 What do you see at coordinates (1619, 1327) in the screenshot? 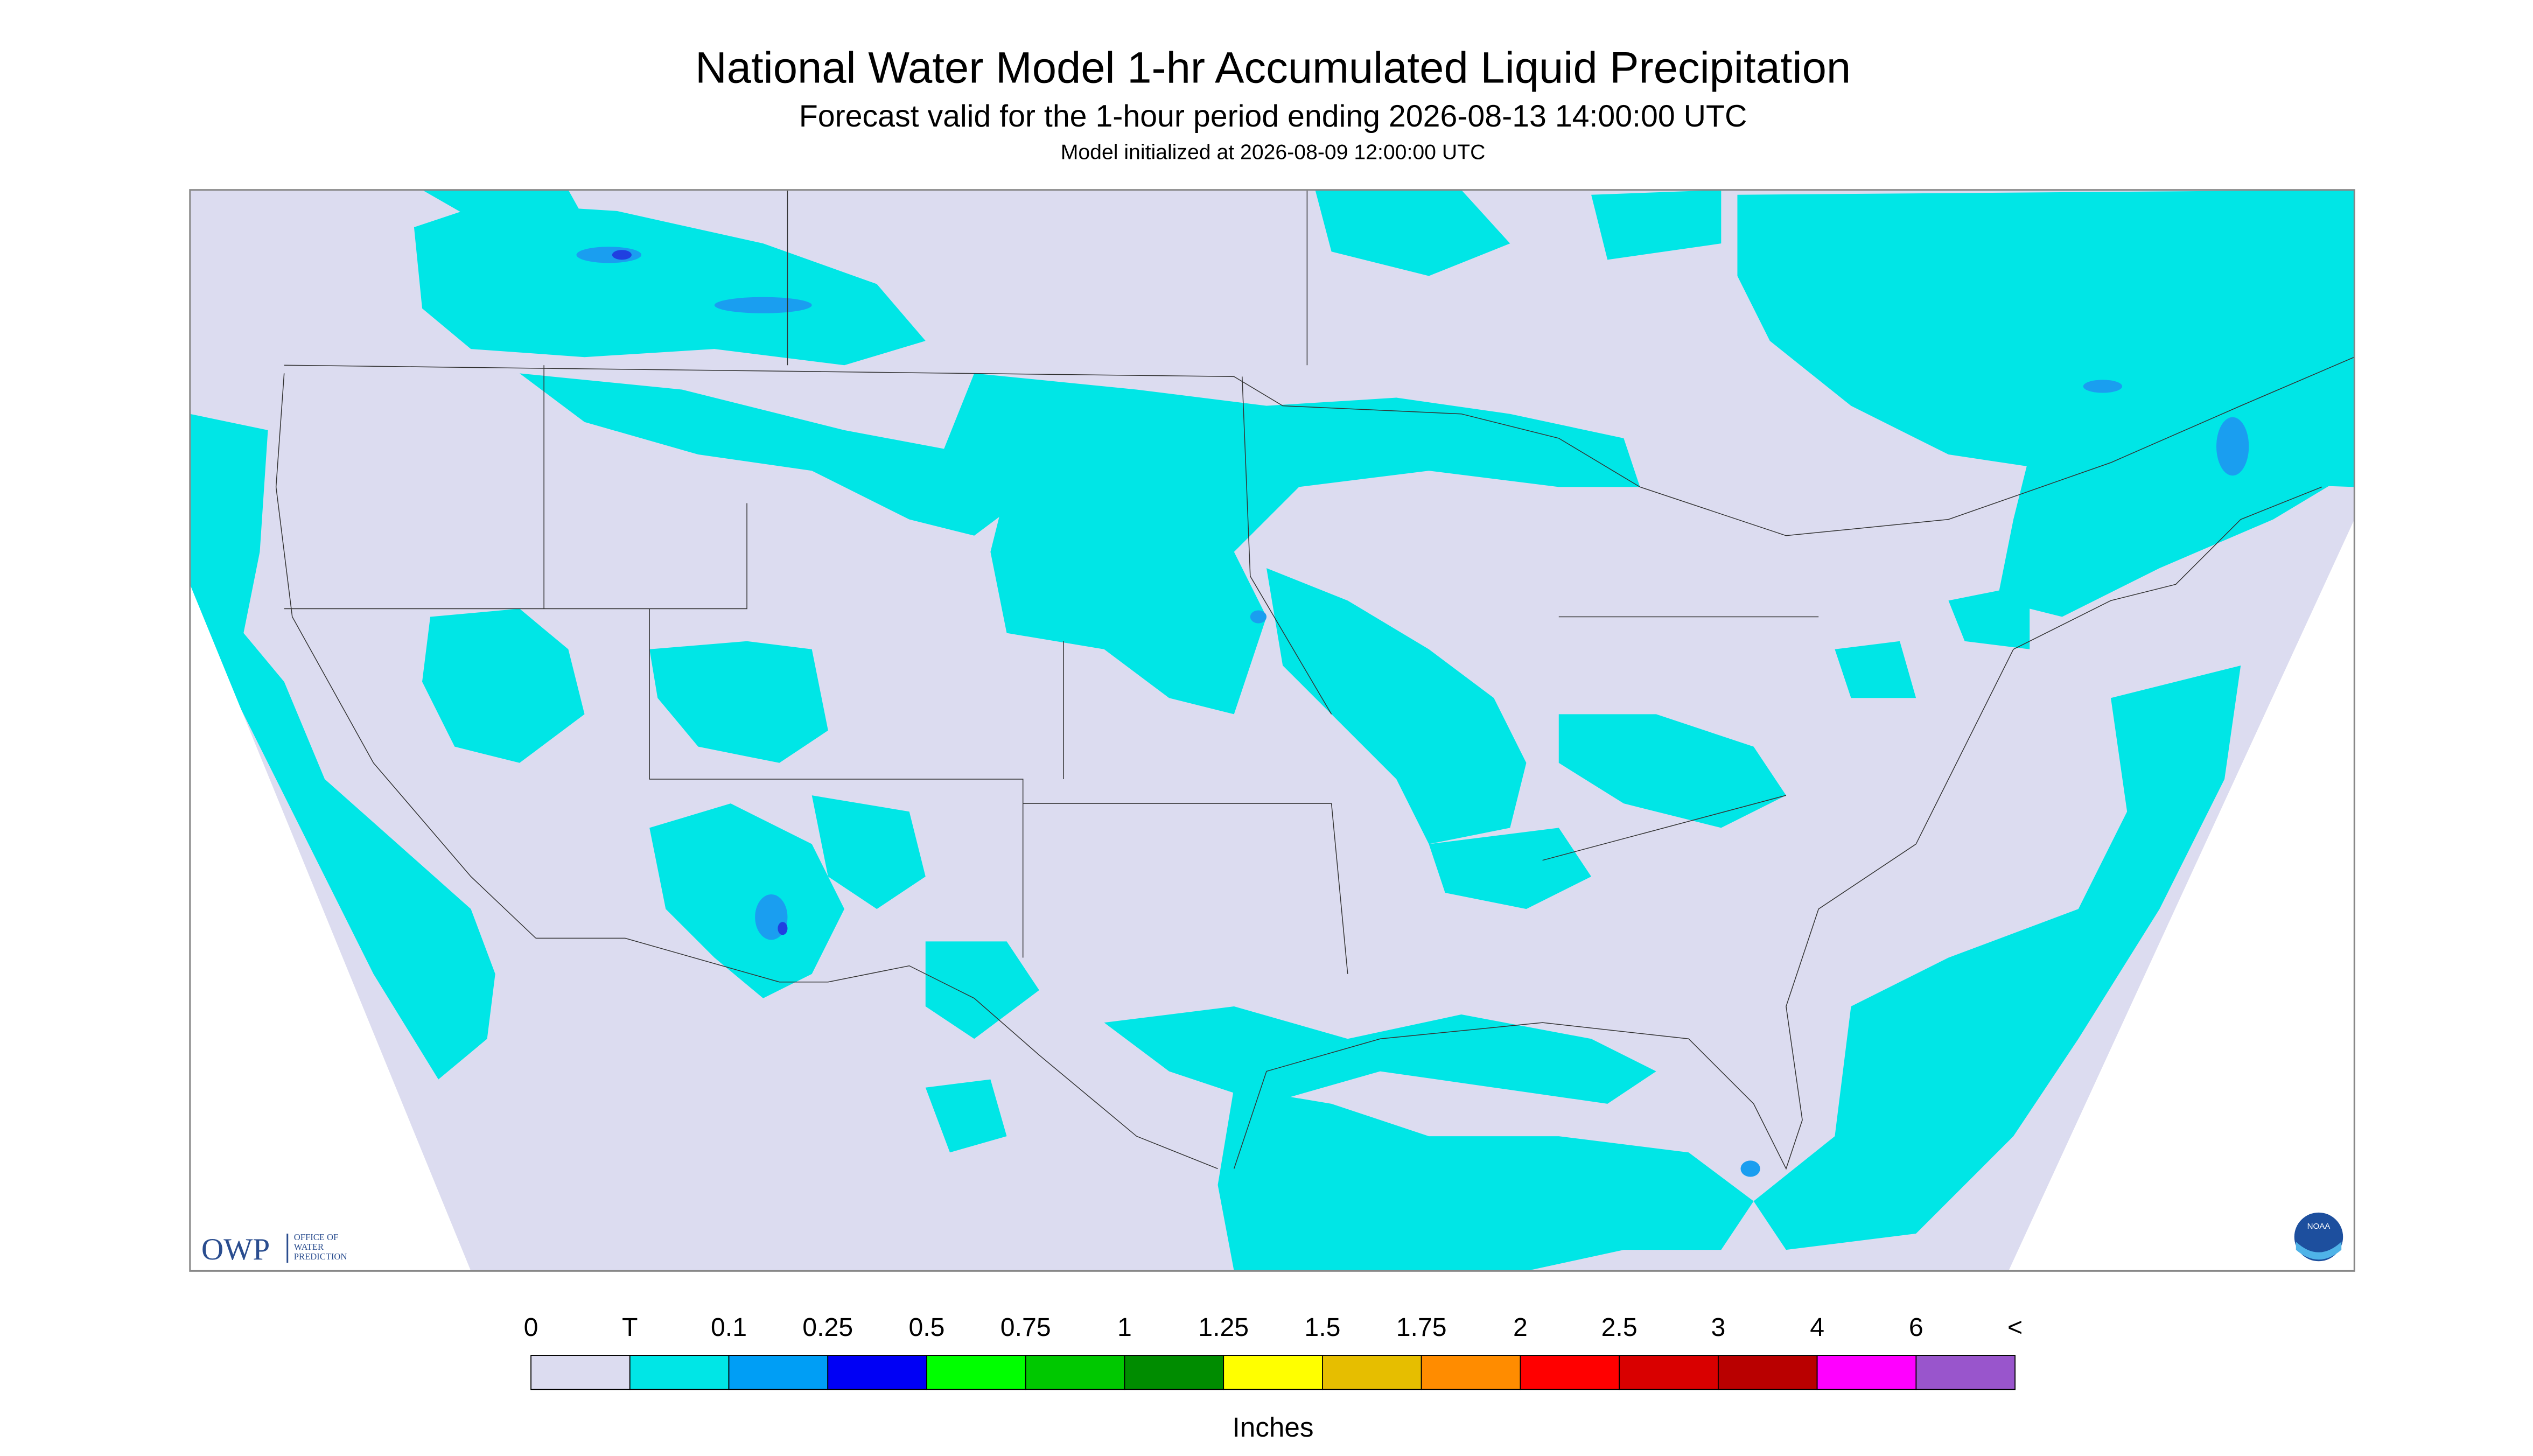
I see `colorbar-label: 2.5` at bounding box center [1619, 1327].